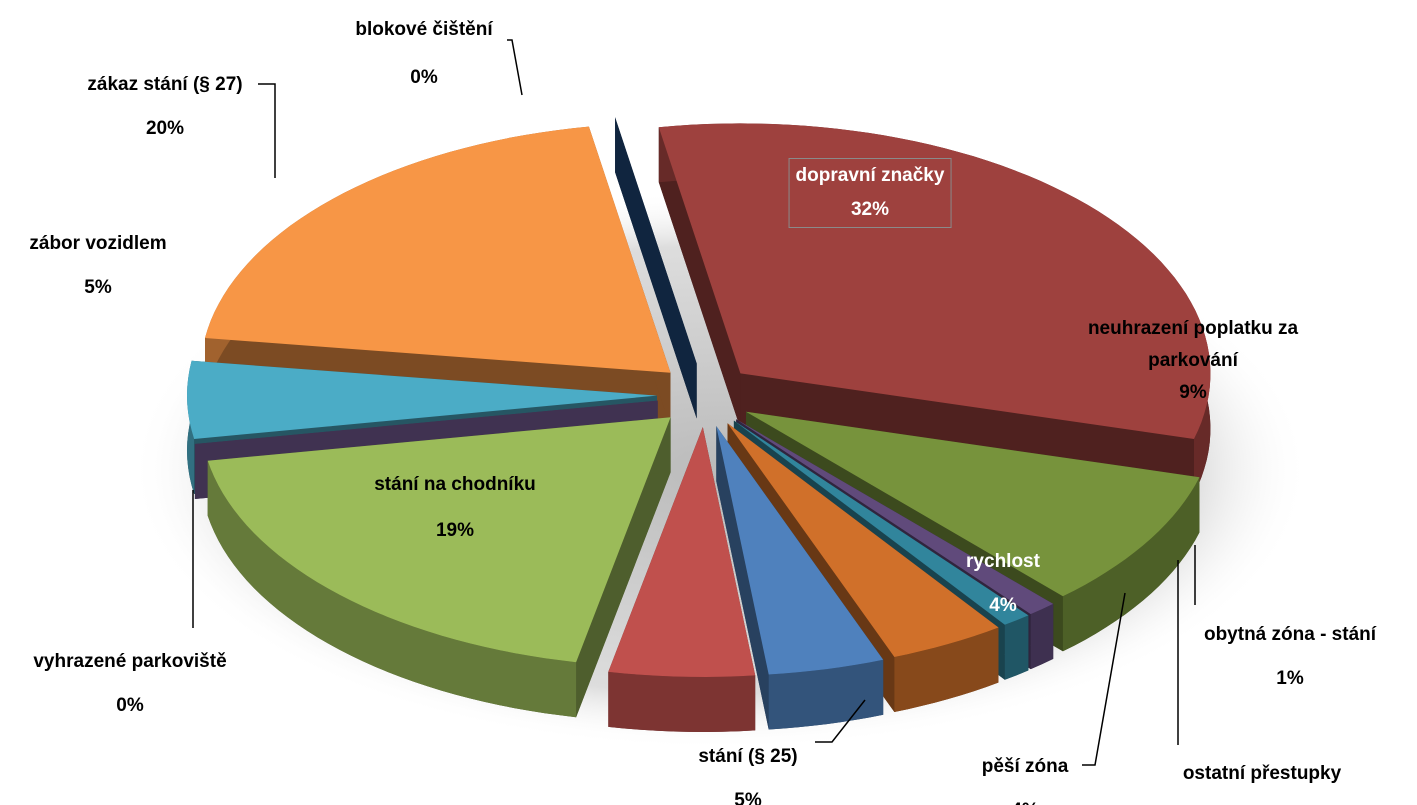 The width and height of the screenshot is (1417, 805). What do you see at coordinates (165, 84) in the screenshot?
I see `category-label: zákaz stání (§ 27)` at bounding box center [165, 84].